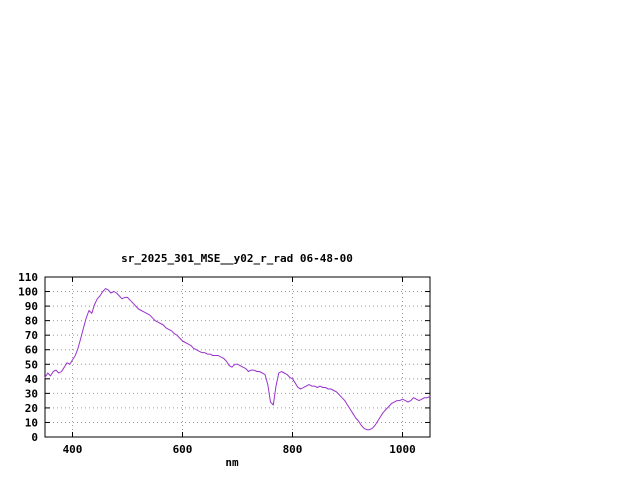 The image size is (640, 480). What do you see at coordinates (31, 393) in the screenshot?
I see `y-tick-label: 30` at bounding box center [31, 393].